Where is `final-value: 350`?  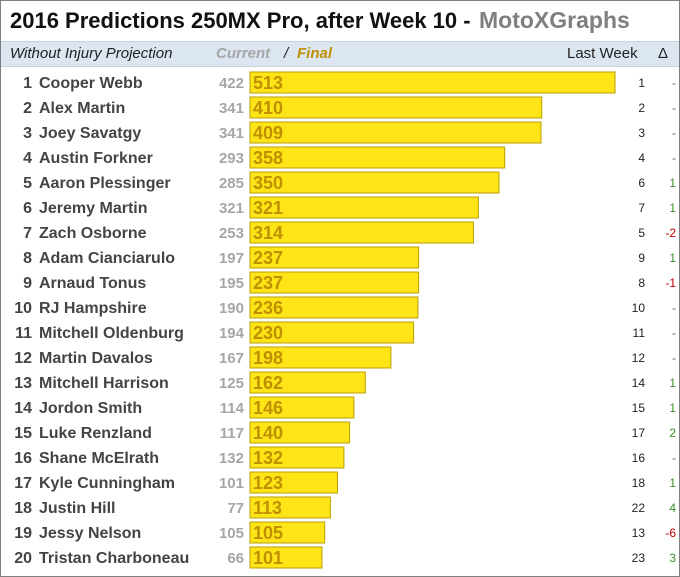
final-value: 350 is located at coordinates (268, 183).